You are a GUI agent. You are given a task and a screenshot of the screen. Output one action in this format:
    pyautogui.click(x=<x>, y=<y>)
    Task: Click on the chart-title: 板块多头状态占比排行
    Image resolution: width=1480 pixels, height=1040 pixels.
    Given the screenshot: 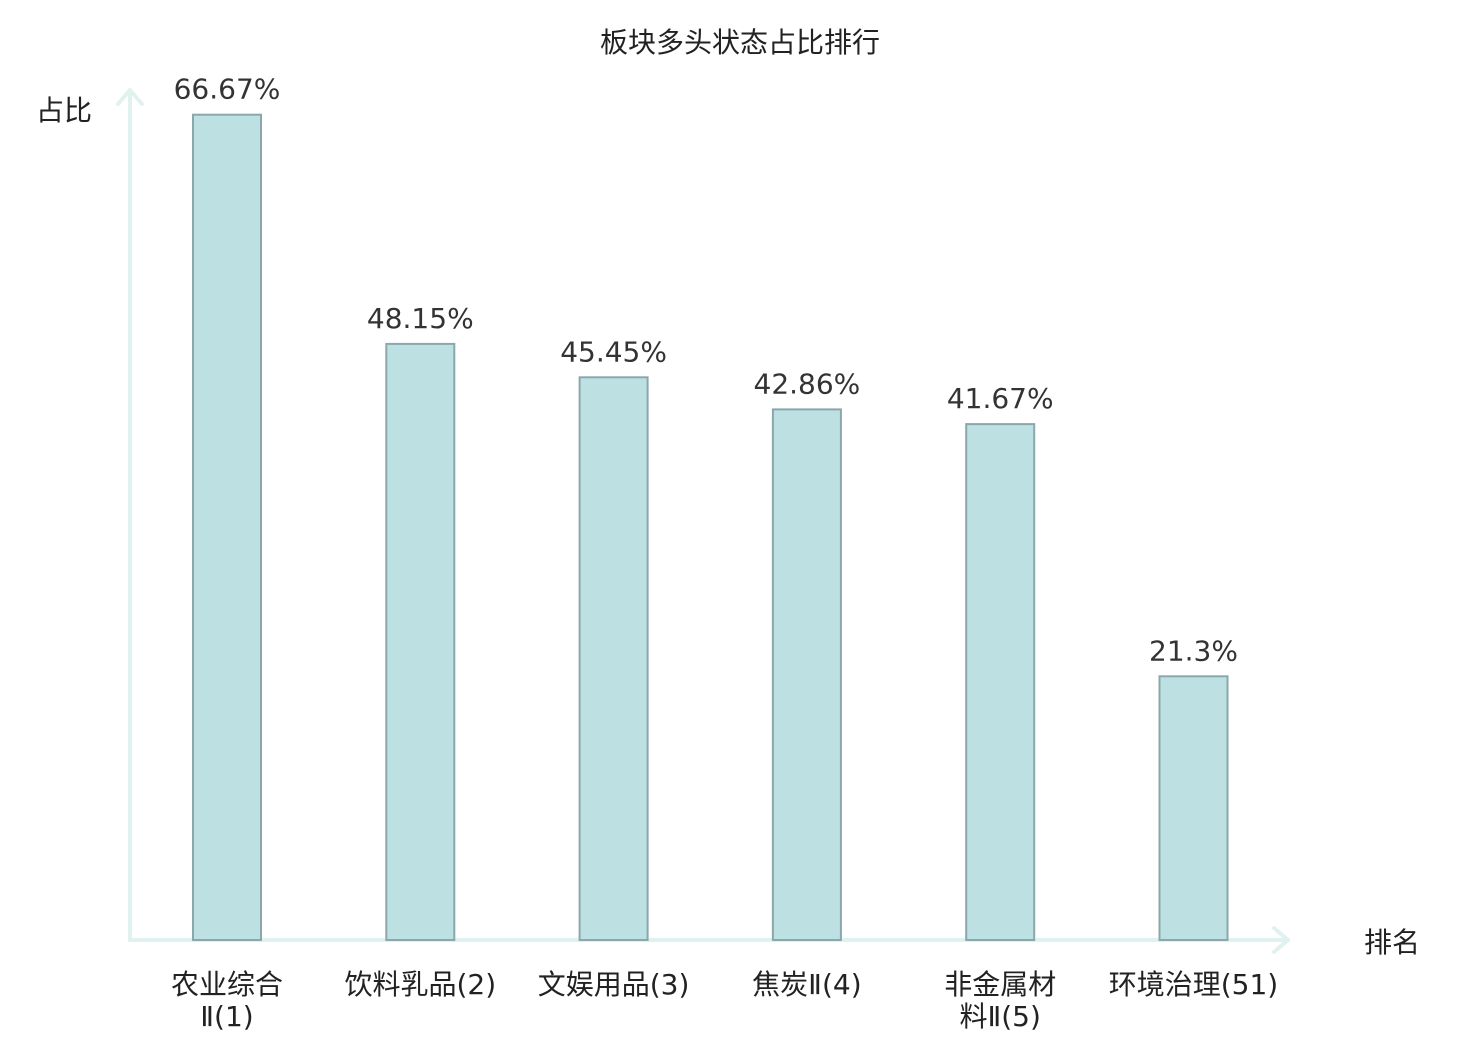 What is the action you would take?
    pyautogui.click(x=740, y=42)
    